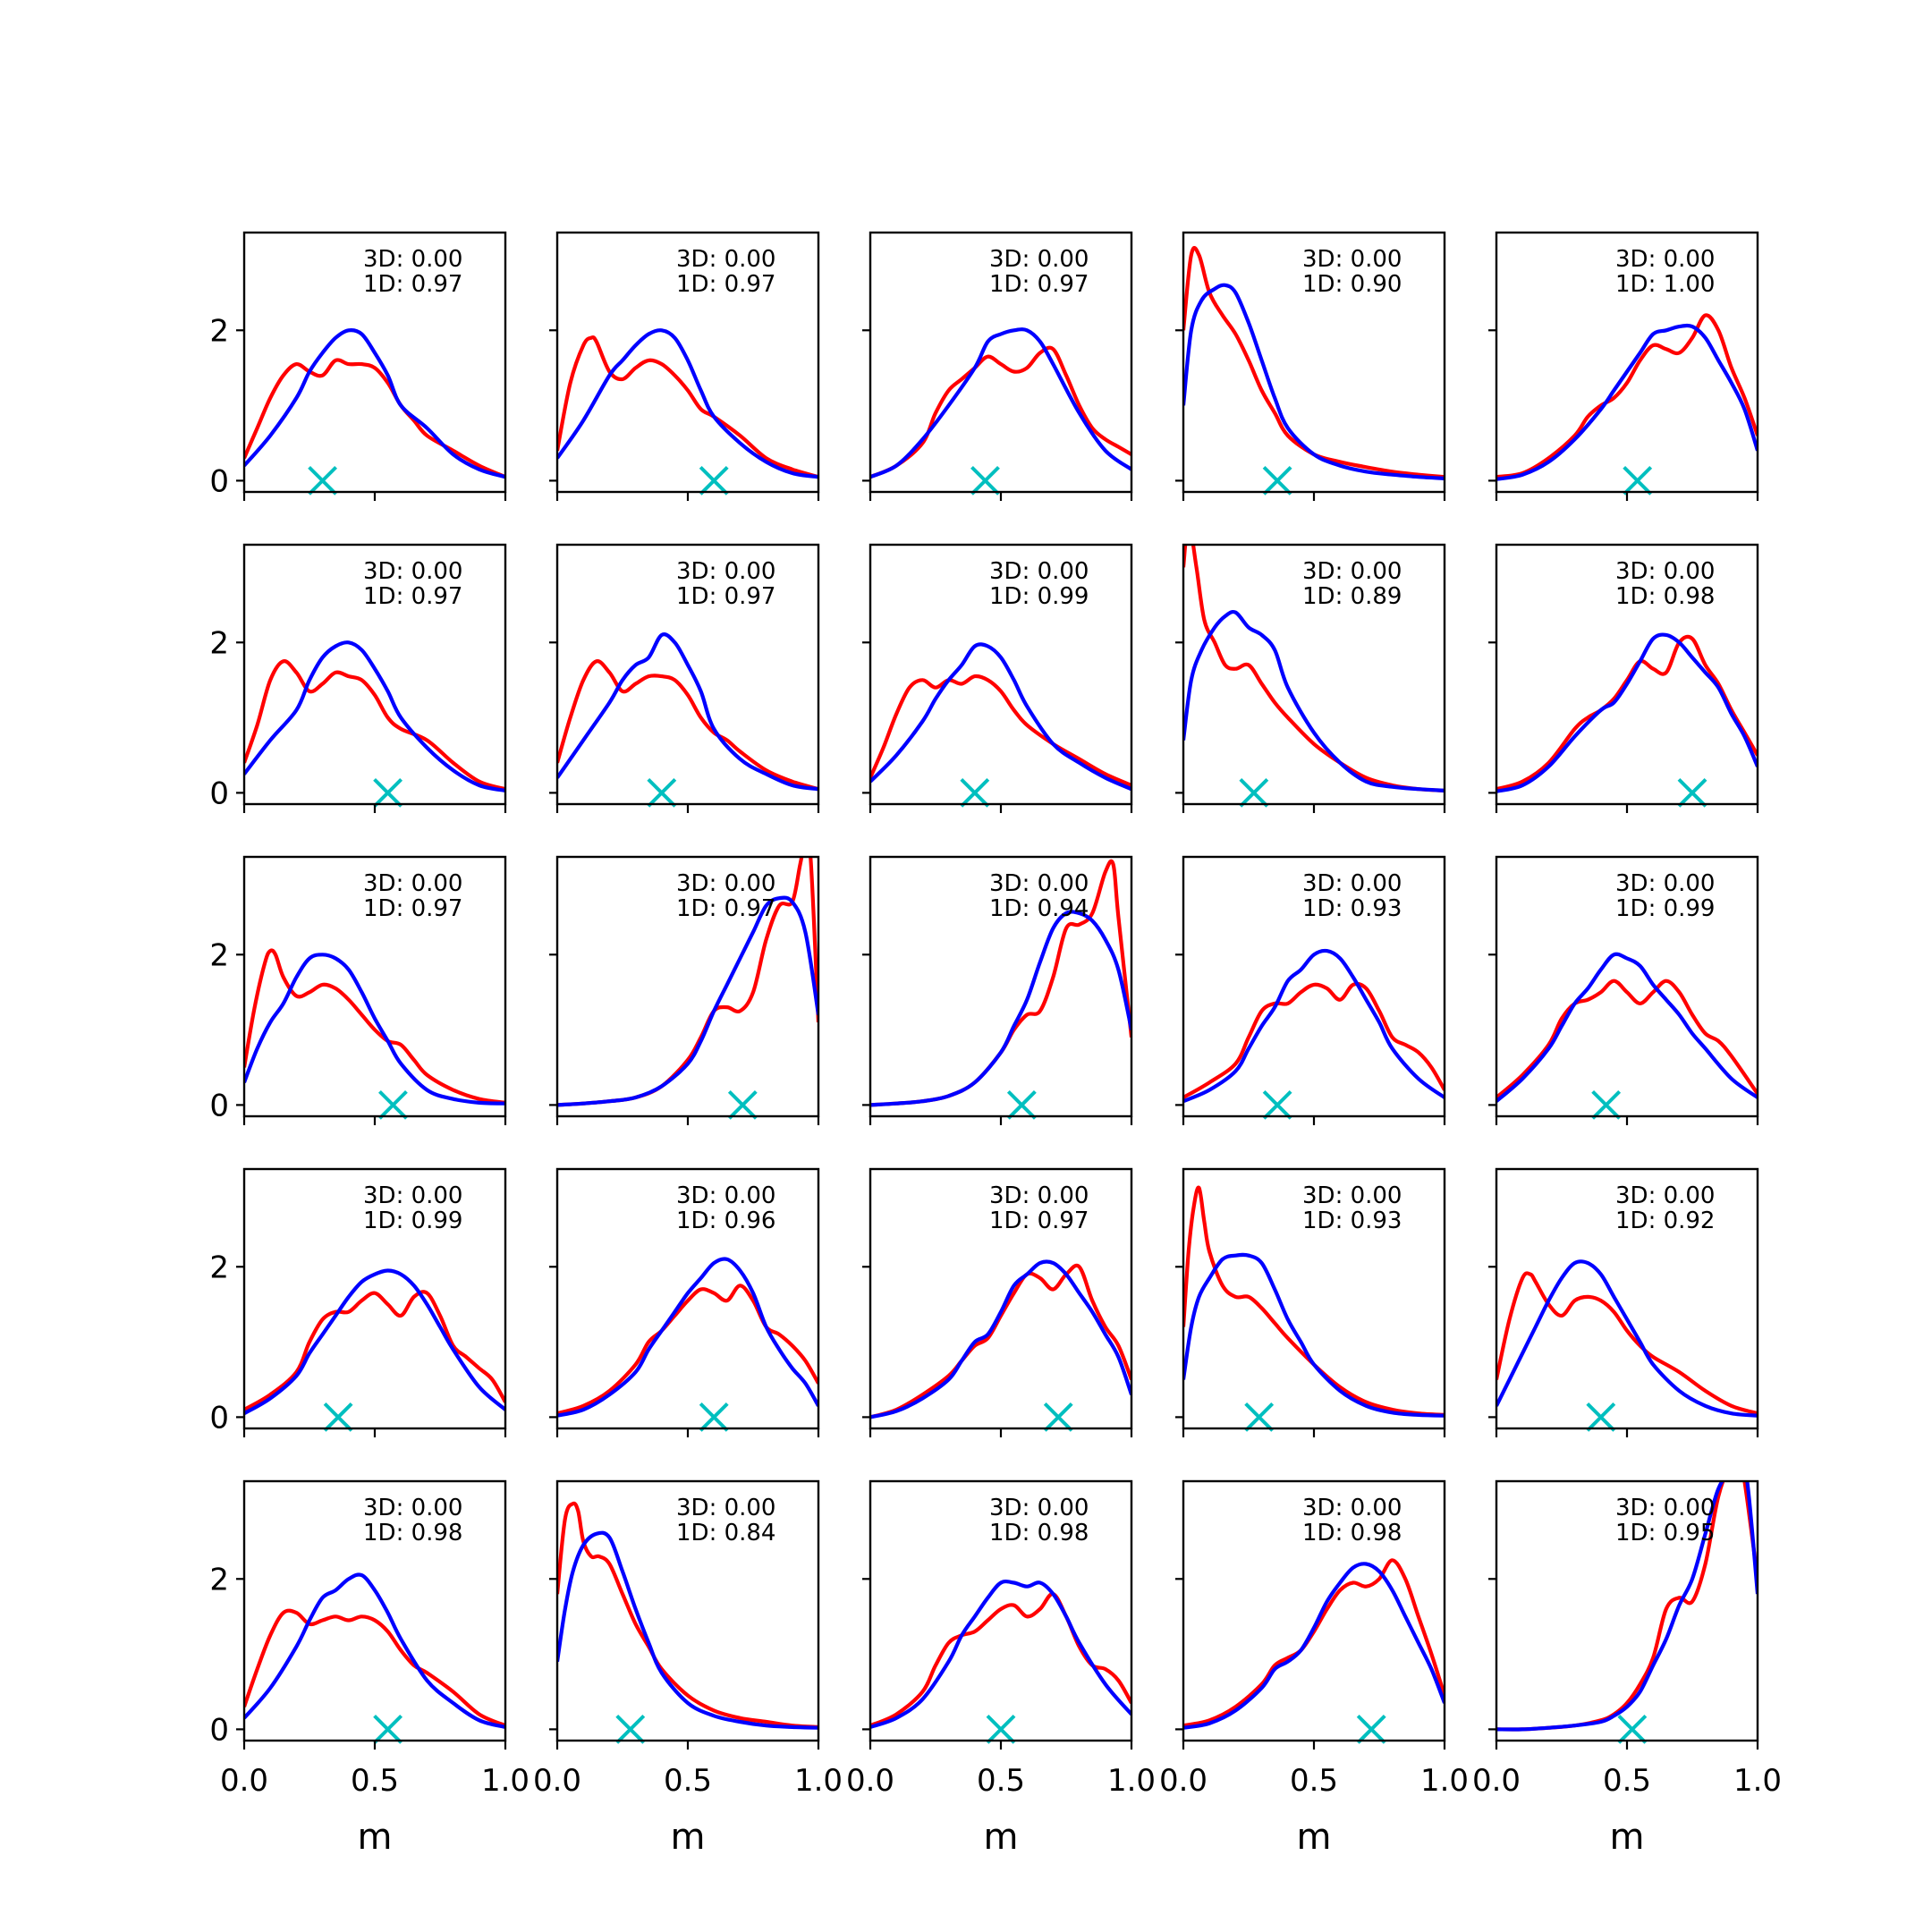  What do you see at coordinates (1665, 284) in the screenshot?
I see `panel-annotation: 1D: 1.00` at bounding box center [1665, 284].